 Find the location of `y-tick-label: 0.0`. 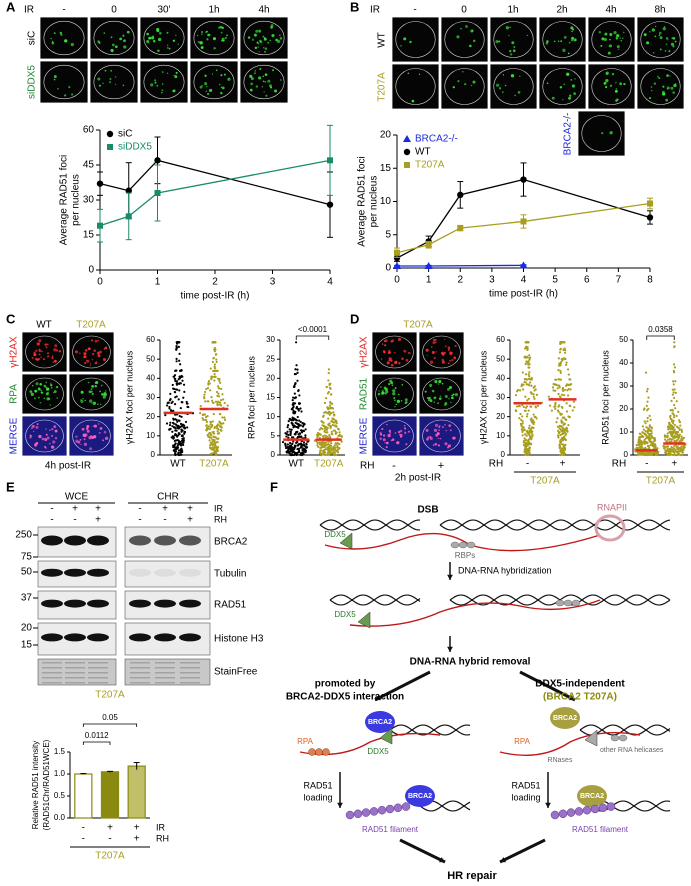

y-tick-label: 0.0 is located at coordinates (60, 817).